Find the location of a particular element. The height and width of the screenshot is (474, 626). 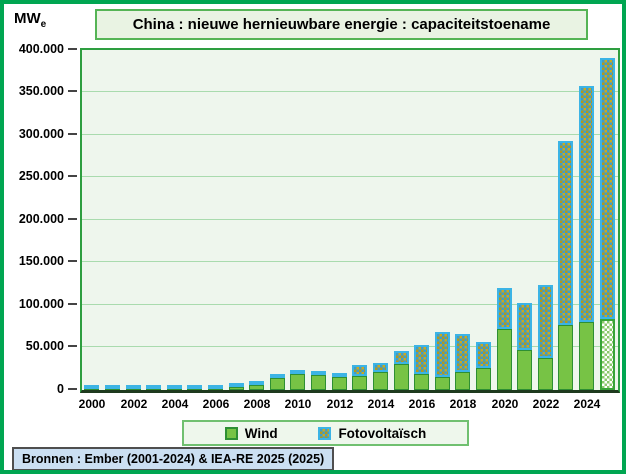

x-axis-tick-label: 2012 is located at coordinates (340, 404).